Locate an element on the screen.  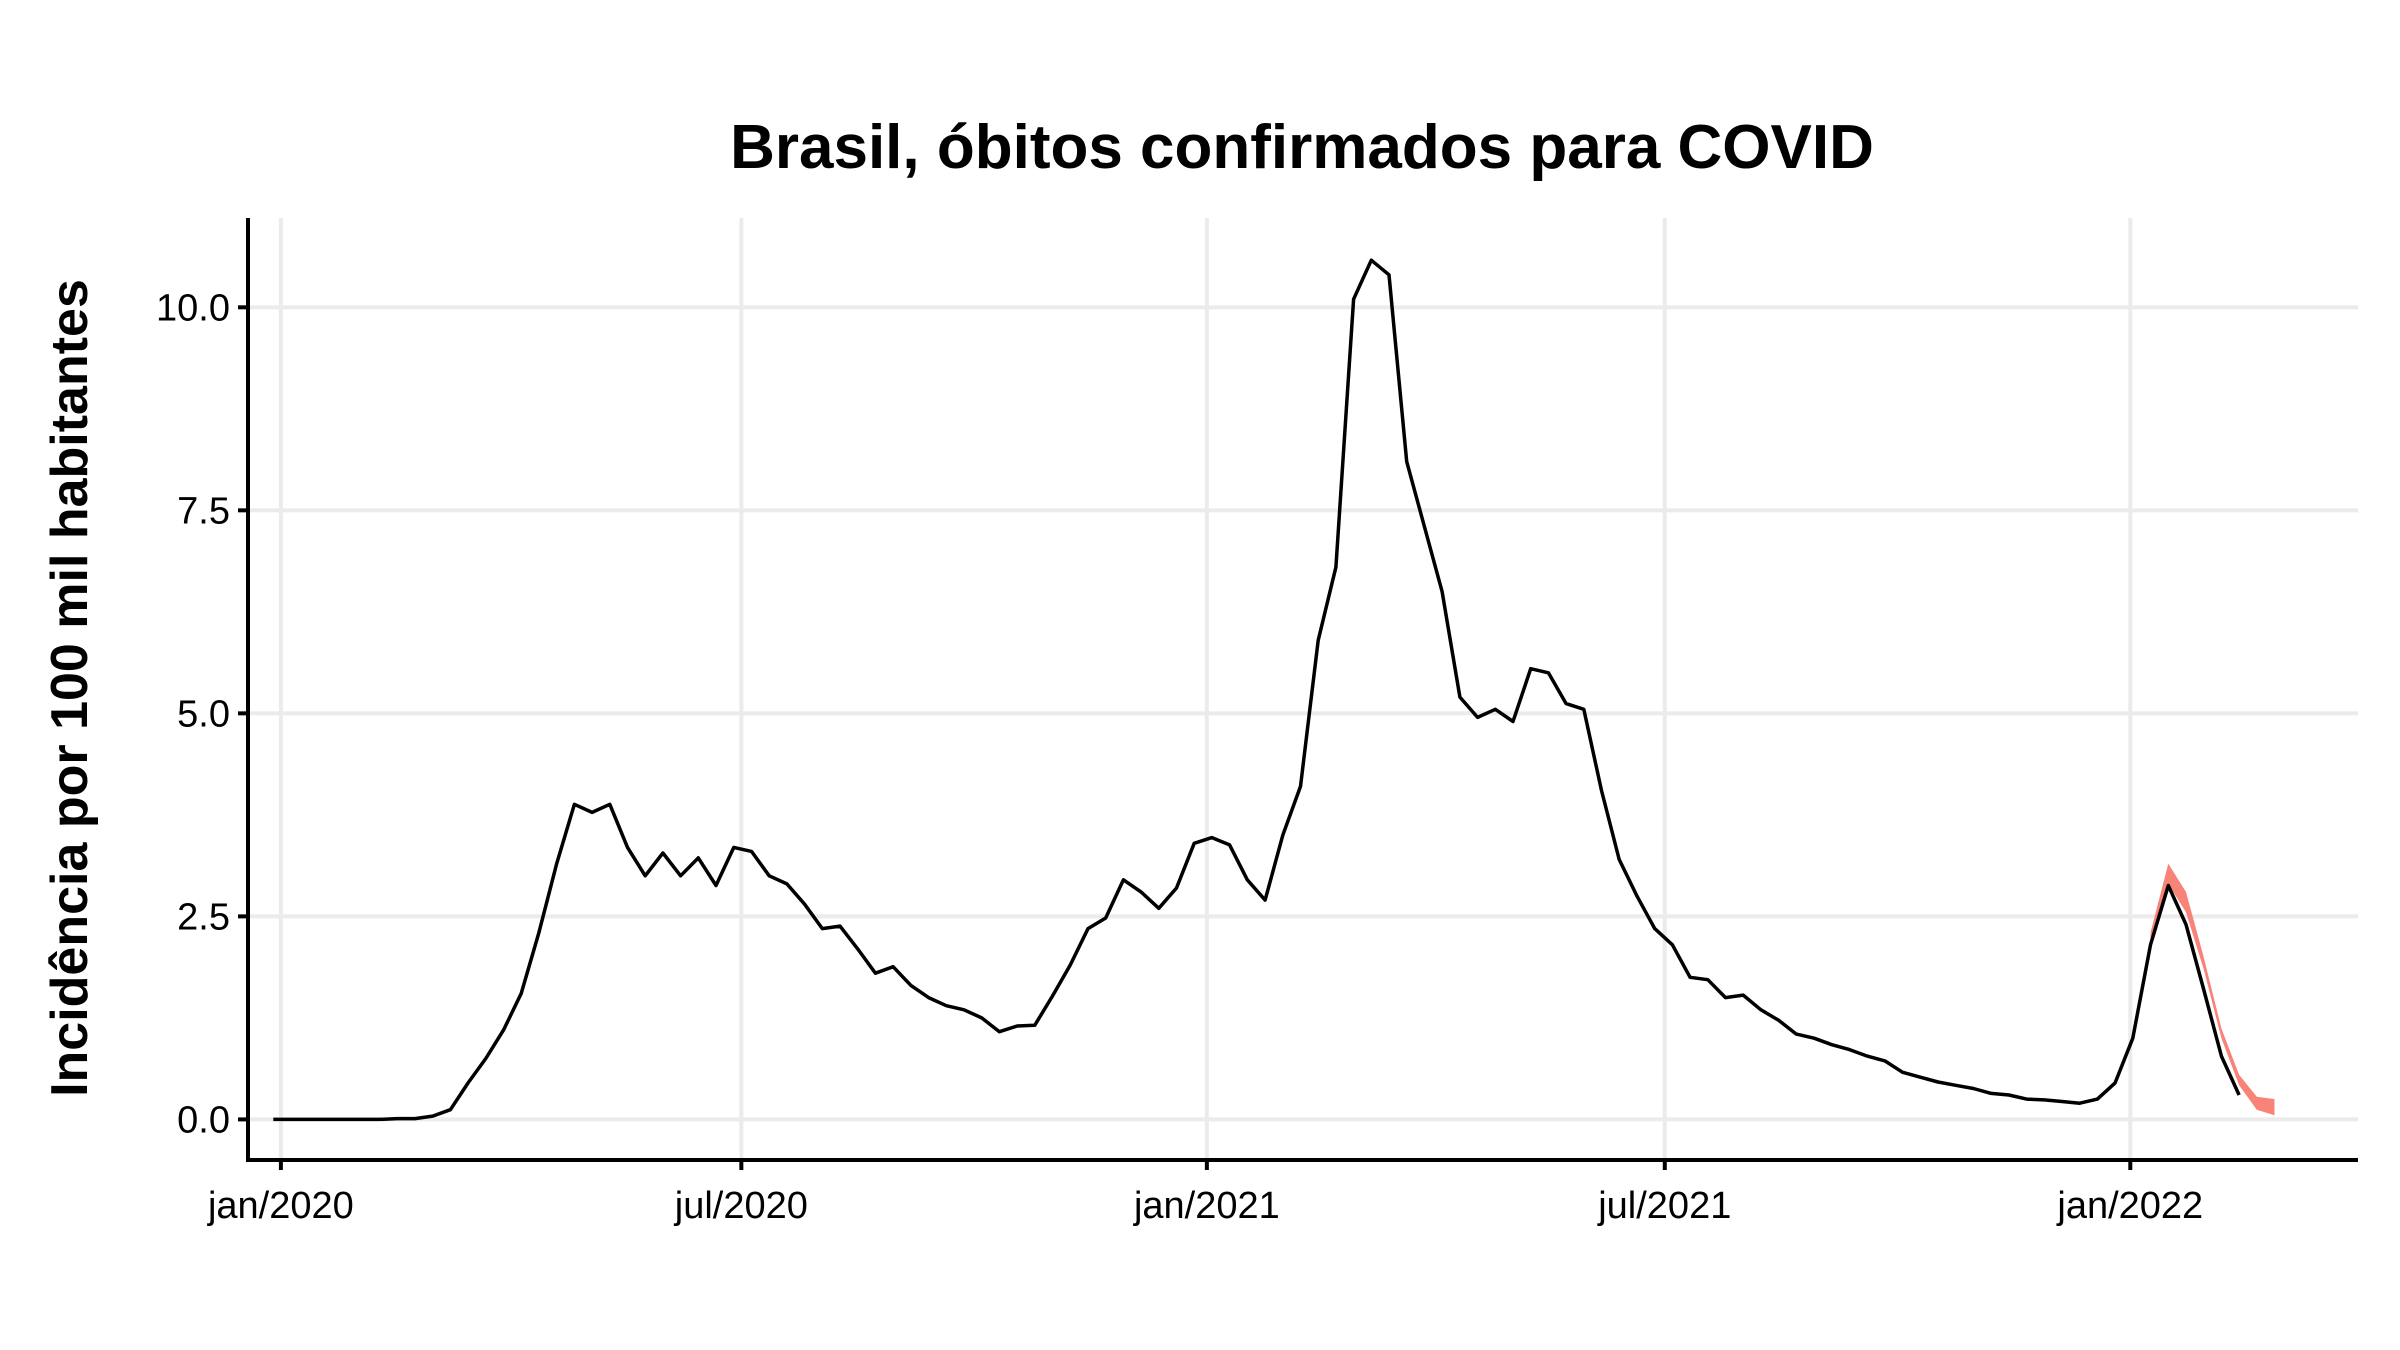
prediction-band is located at coordinates (2212, 989).